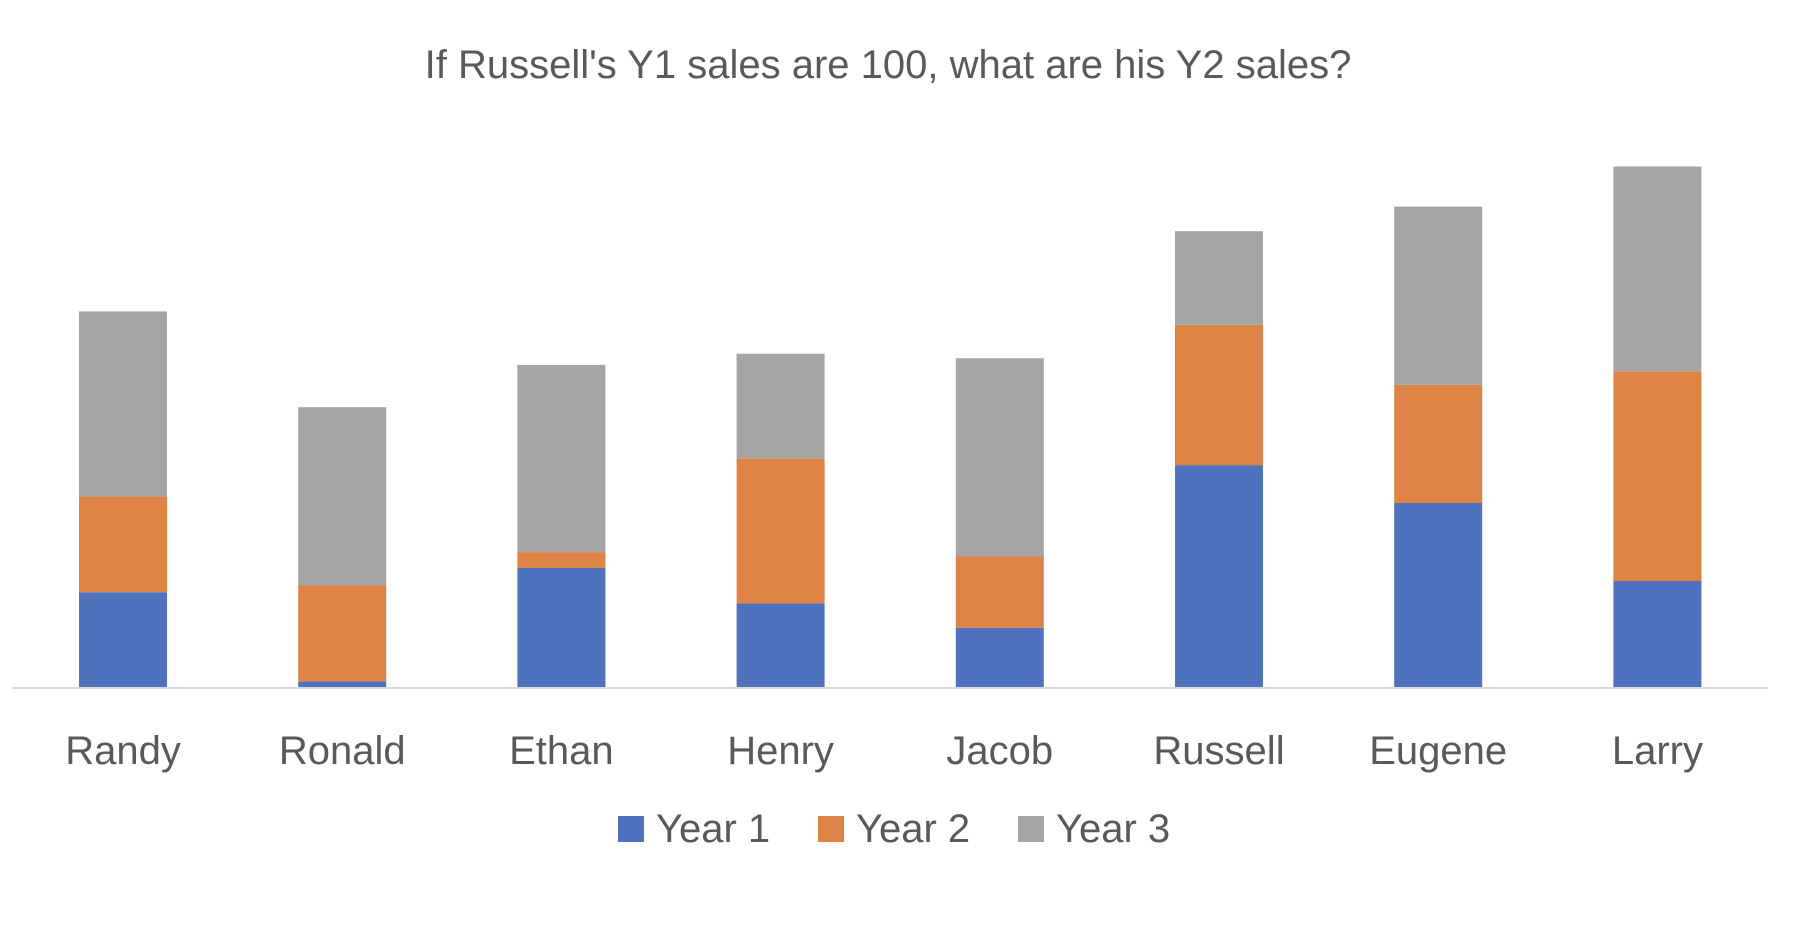  Describe the element at coordinates (1113, 829) in the screenshot. I see `legend-label-year-3: Year 3` at that location.